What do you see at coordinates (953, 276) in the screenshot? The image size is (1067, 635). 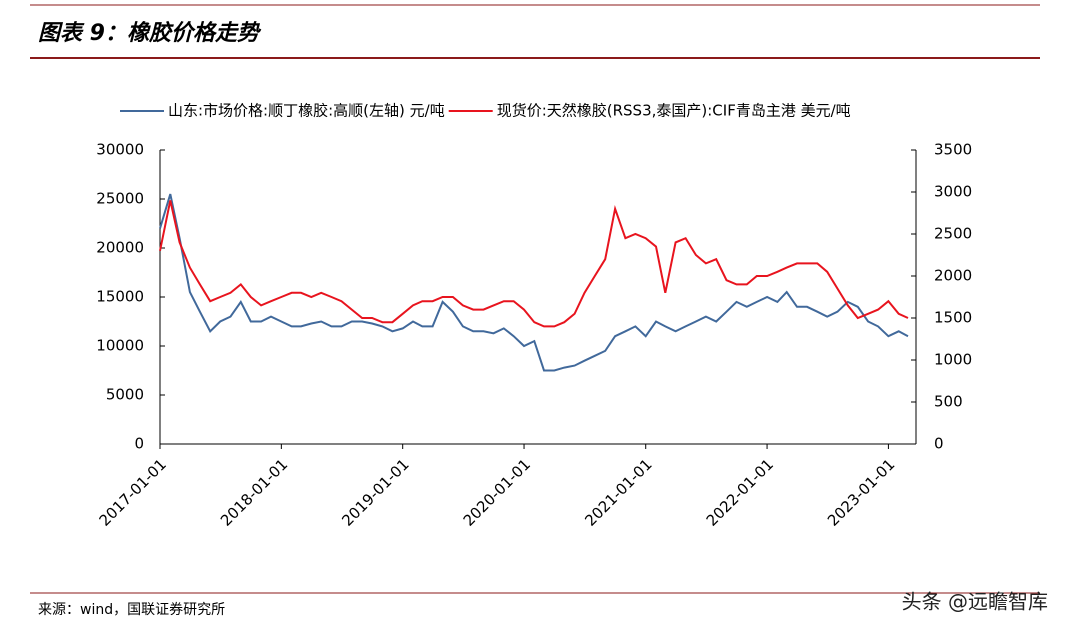 I see `y2-tick-label: 2000` at bounding box center [953, 276].